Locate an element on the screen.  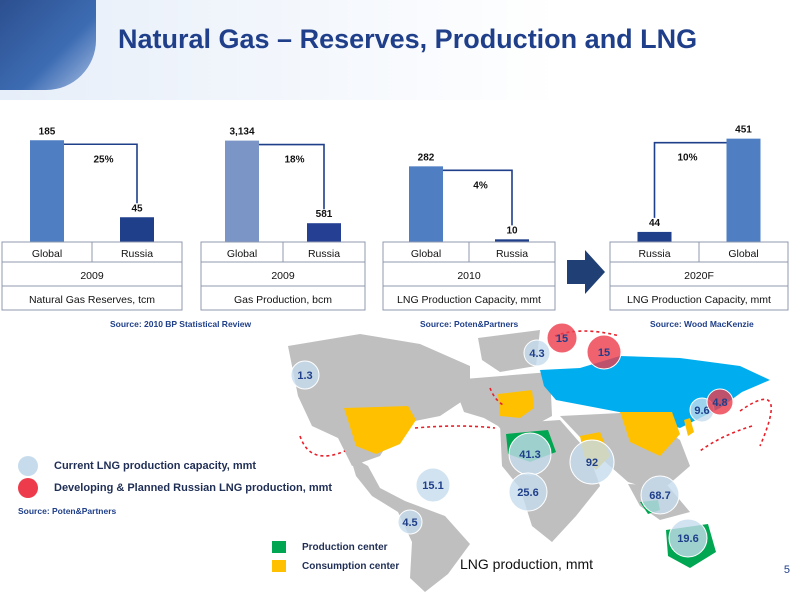
current-capacity-bubble-label: 25.6 is located at coordinates (527, 493).